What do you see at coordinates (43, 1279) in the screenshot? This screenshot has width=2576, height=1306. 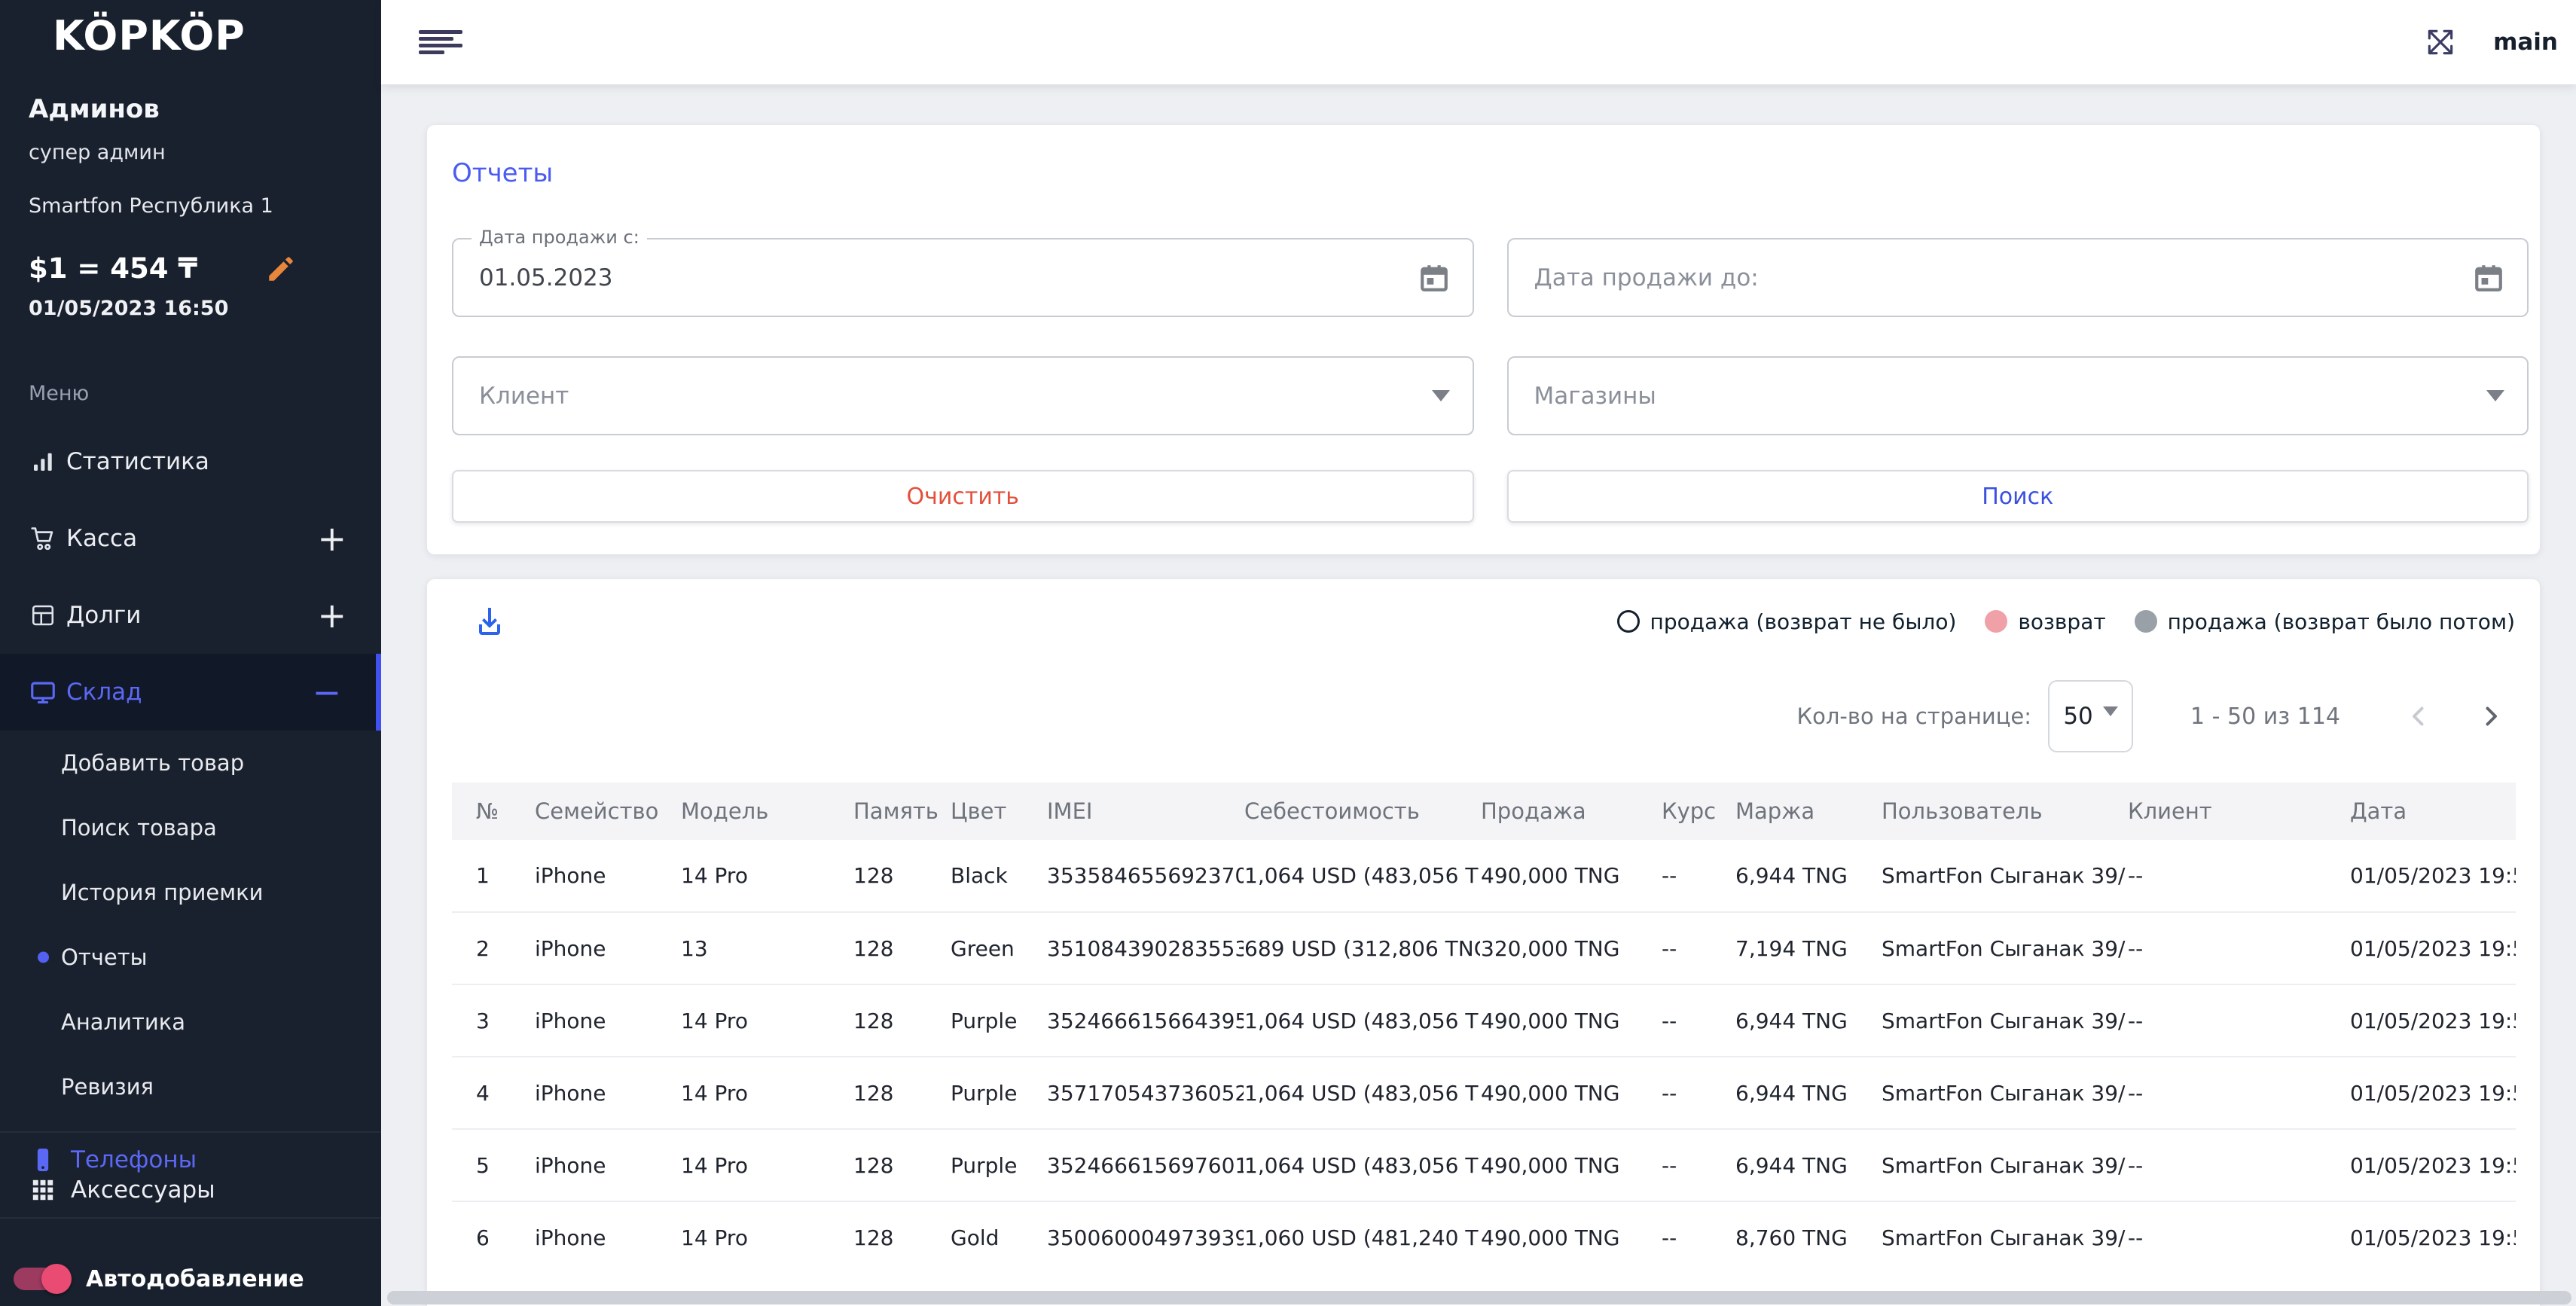 I see `autoadd-toggle` at bounding box center [43, 1279].